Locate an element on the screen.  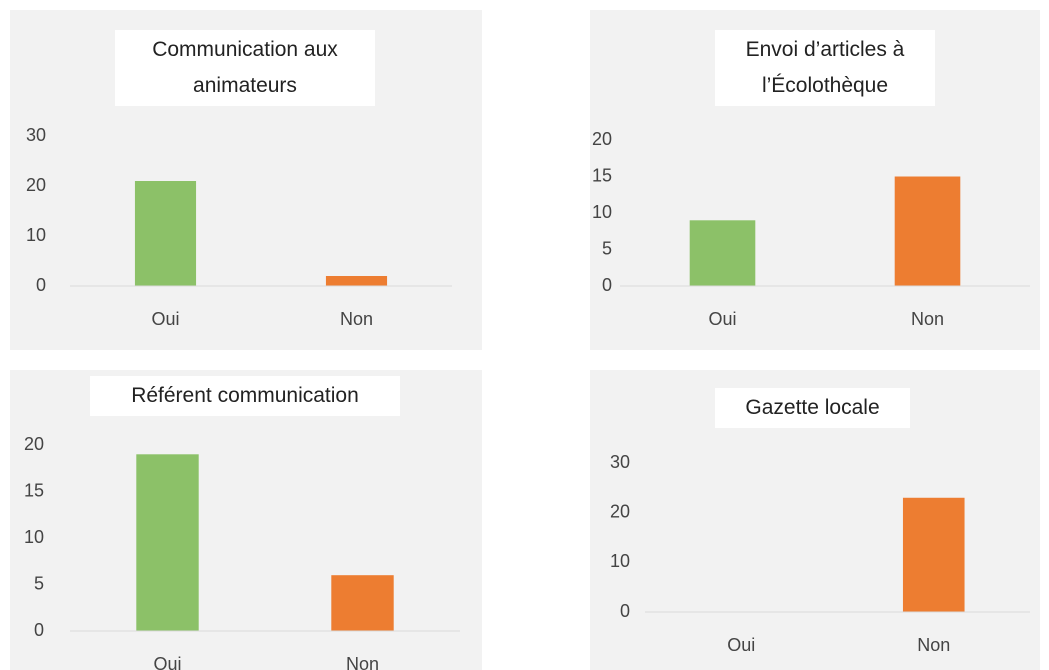
chart-title: Référent communication is located at coordinates (245, 396).